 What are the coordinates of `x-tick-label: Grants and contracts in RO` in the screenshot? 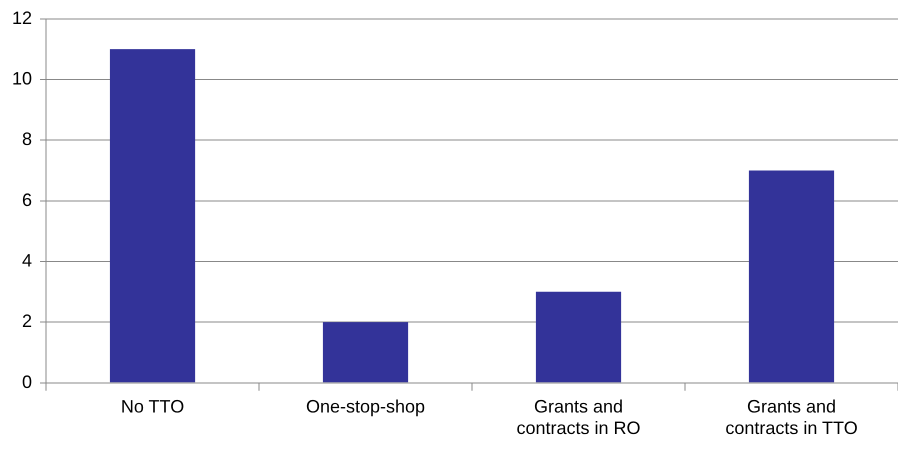 It's located at (578, 417).